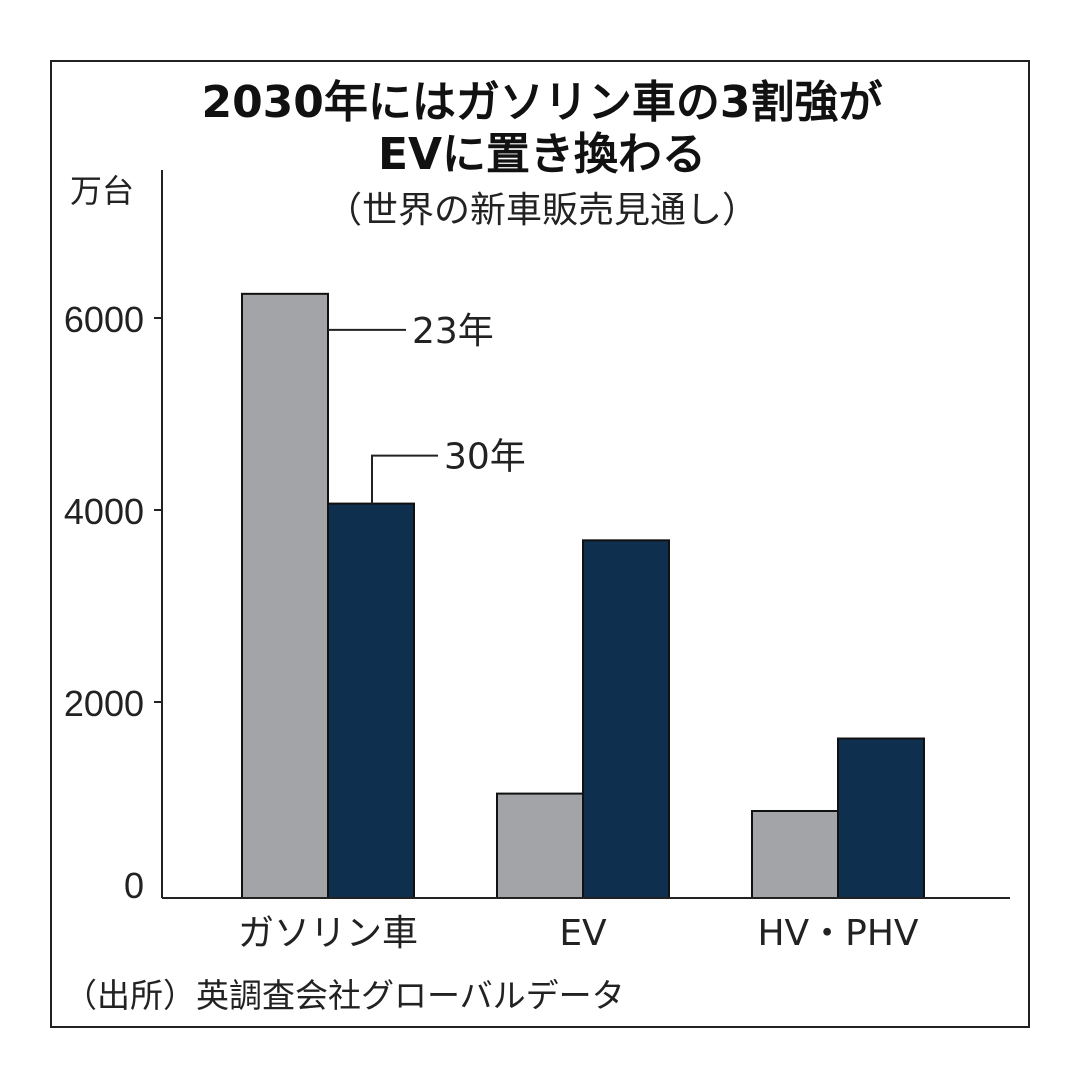  Describe the element at coordinates (583, 933) in the screenshot. I see `x-category-label: EV` at that location.